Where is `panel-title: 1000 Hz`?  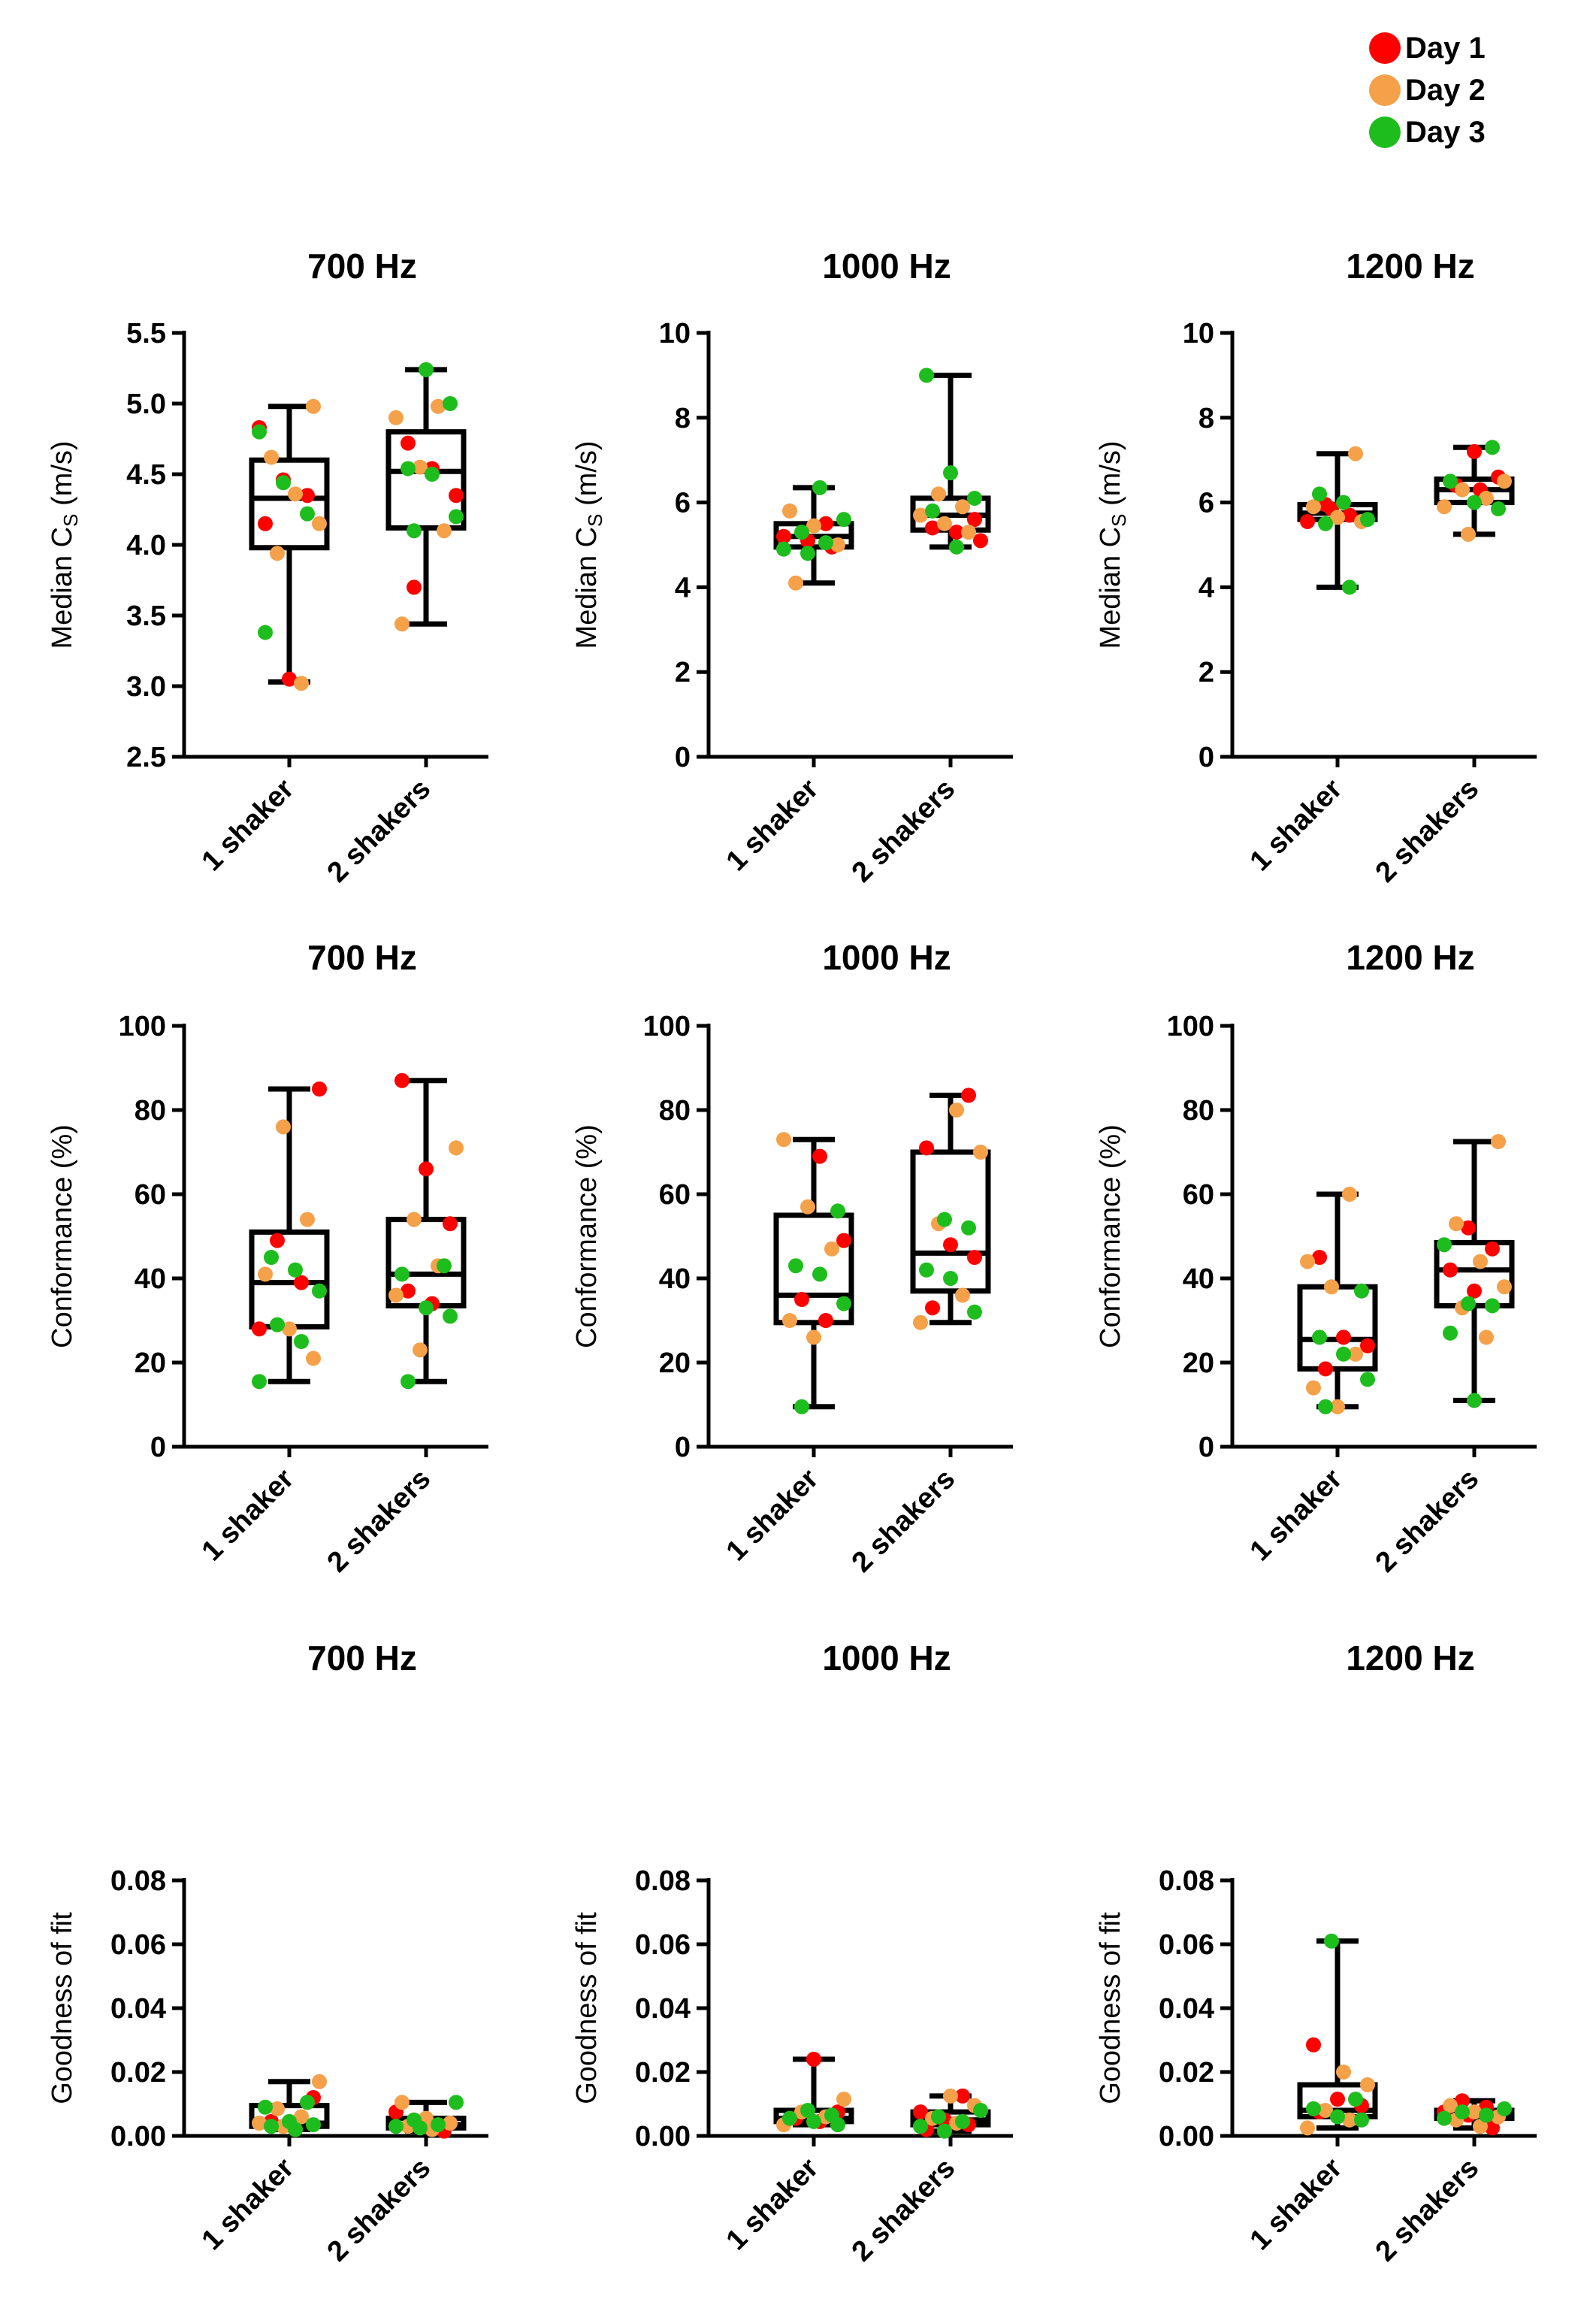 panel-title: 1000 Hz is located at coordinates (886, 1657).